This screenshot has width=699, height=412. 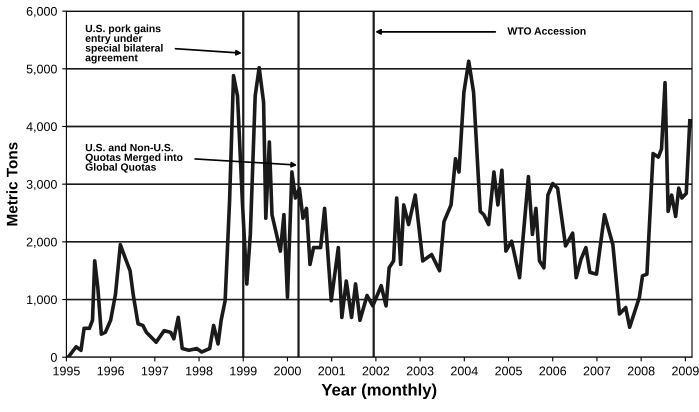 What do you see at coordinates (331, 371) in the screenshot?
I see `x-tick-label: 2001` at bounding box center [331, 371].